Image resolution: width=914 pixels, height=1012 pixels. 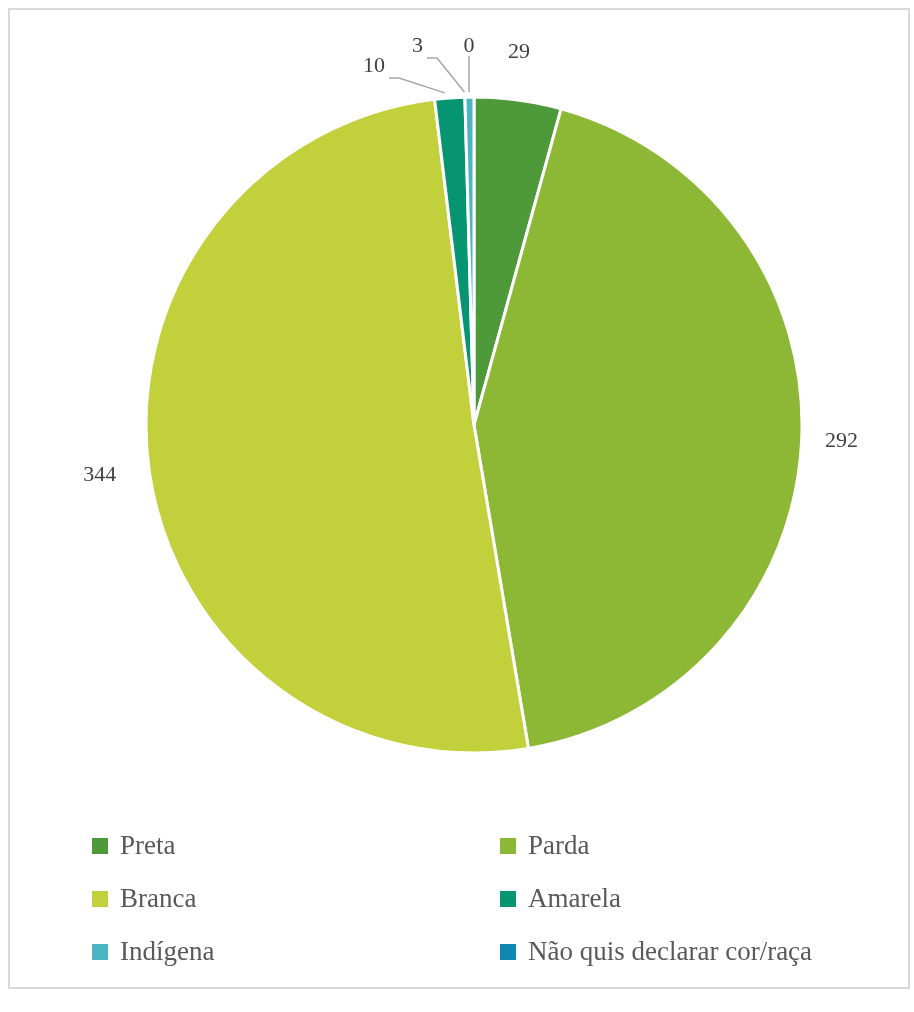 I want to click on data-label: 344, so click(x=100, y=473).